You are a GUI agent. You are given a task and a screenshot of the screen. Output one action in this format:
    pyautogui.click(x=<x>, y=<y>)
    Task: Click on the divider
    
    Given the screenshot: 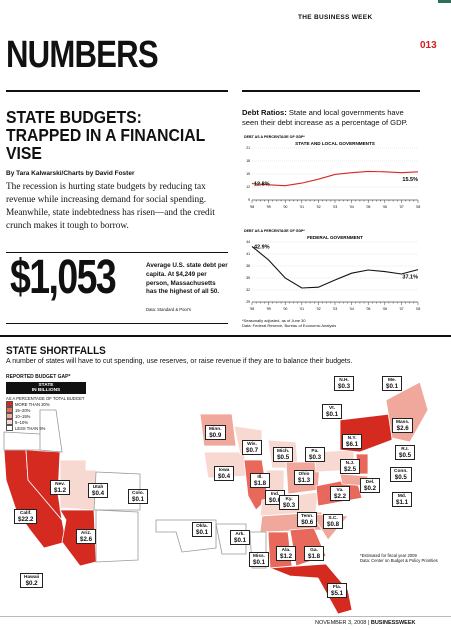 What is the action you would take?
    pyautogui.click(x=331, y=91)
    